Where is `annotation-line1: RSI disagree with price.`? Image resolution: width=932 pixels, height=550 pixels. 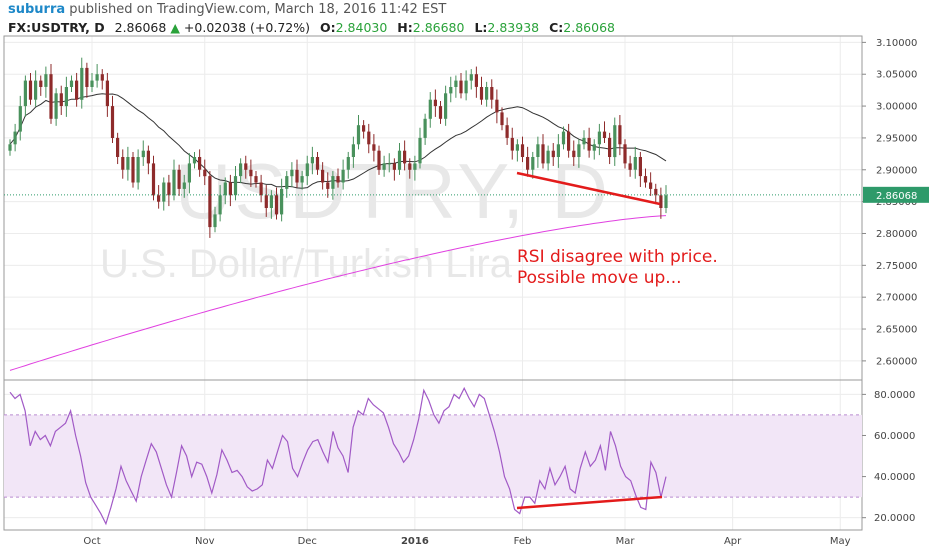 annotation-line1: RSI disagree with price. is located at coordinates (617, 257).